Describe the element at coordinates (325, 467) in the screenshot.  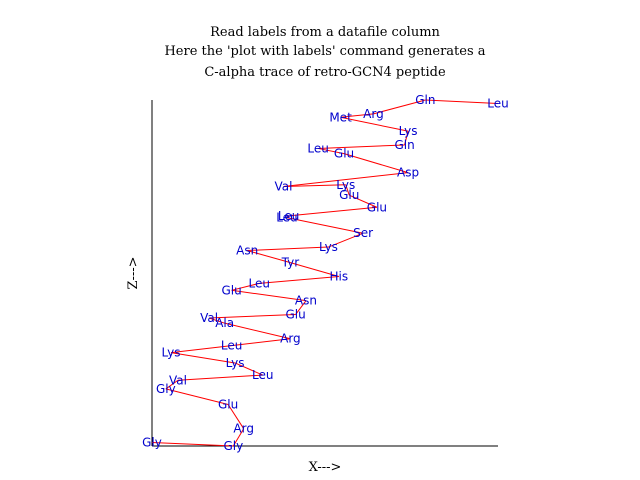
I see `x-axis-label: X--->` at that location.